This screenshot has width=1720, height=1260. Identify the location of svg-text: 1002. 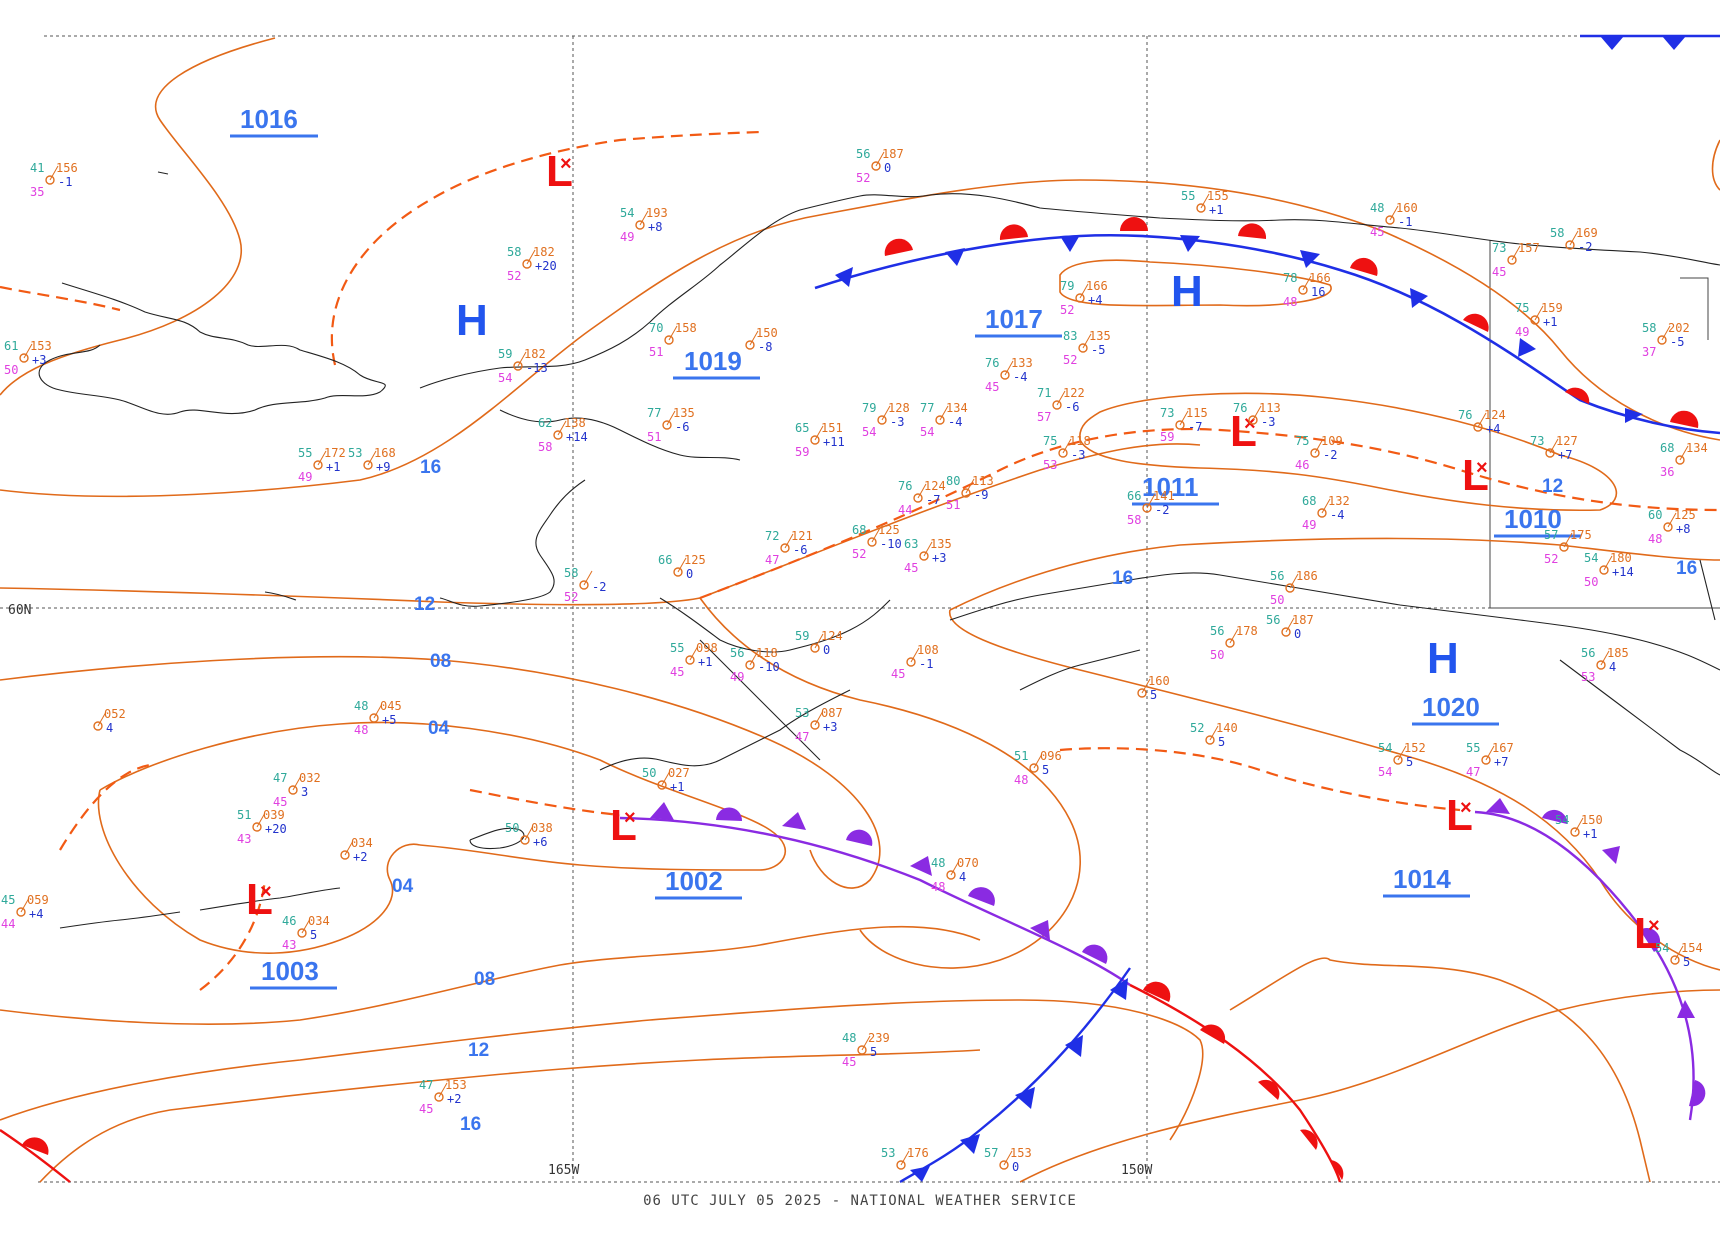
(694, 881).